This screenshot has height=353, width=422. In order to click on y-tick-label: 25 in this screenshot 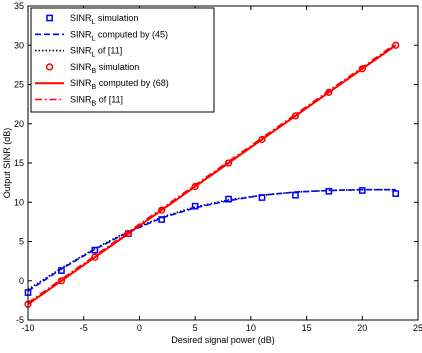, I will do `click(19, 85)`.